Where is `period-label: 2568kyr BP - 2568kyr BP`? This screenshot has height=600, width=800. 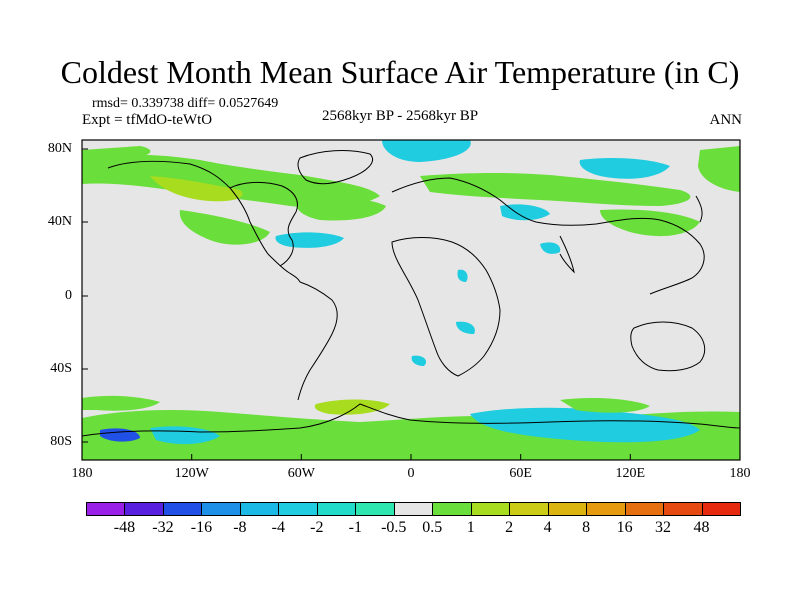 period-label: 2568kyr BP - 2568kyr BP is located at coordinates (400, 116).